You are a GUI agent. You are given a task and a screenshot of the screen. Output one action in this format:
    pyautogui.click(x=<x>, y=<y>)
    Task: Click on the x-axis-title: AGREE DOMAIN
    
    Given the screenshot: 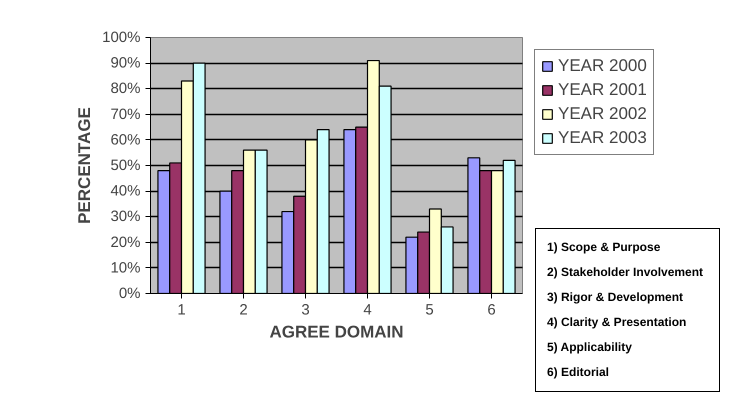 What is the action you would take?
    pyautogui.click(x=336, y=332)
    